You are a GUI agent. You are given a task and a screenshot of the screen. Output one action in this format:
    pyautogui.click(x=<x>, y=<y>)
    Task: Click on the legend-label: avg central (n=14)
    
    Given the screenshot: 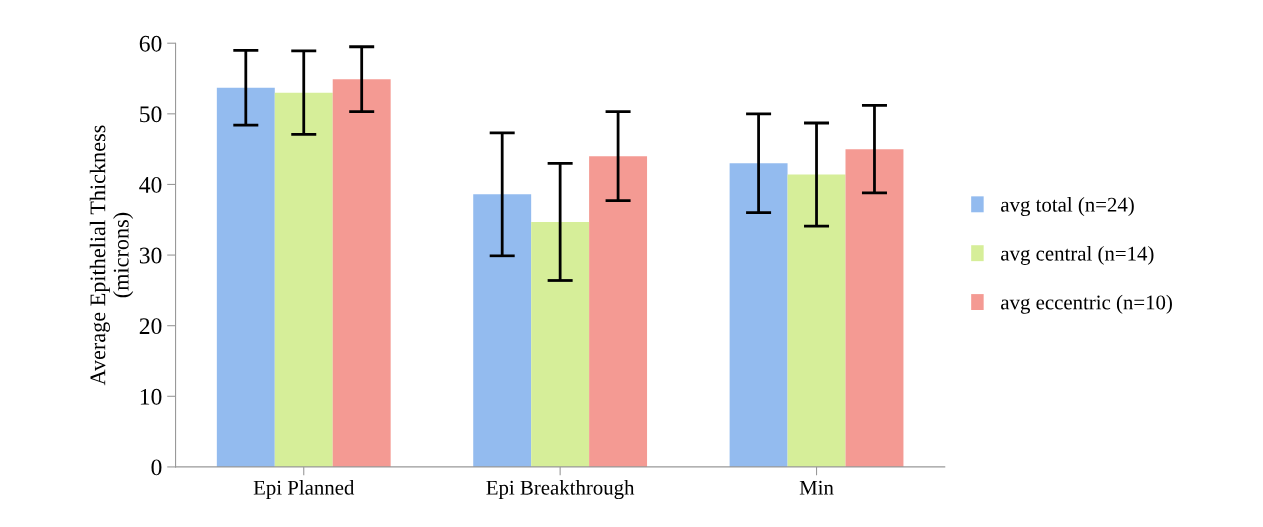 What is the action you would take?
    pyautogui.click(x=1077, y=255)
    